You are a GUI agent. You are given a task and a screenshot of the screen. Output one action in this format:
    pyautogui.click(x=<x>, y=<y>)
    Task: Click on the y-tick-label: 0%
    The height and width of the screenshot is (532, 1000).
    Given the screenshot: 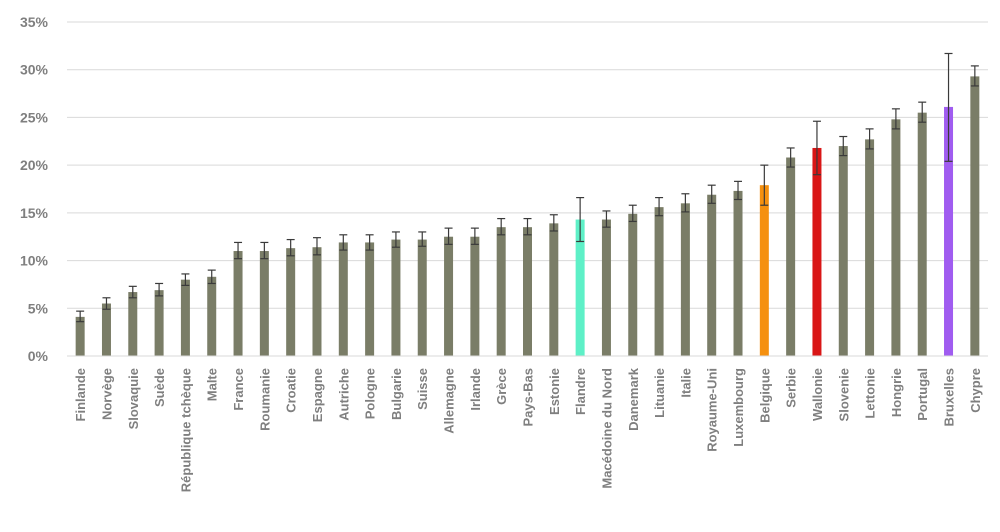 What is the action you would take?
    pyautogui.click(x=38, y=356)
    